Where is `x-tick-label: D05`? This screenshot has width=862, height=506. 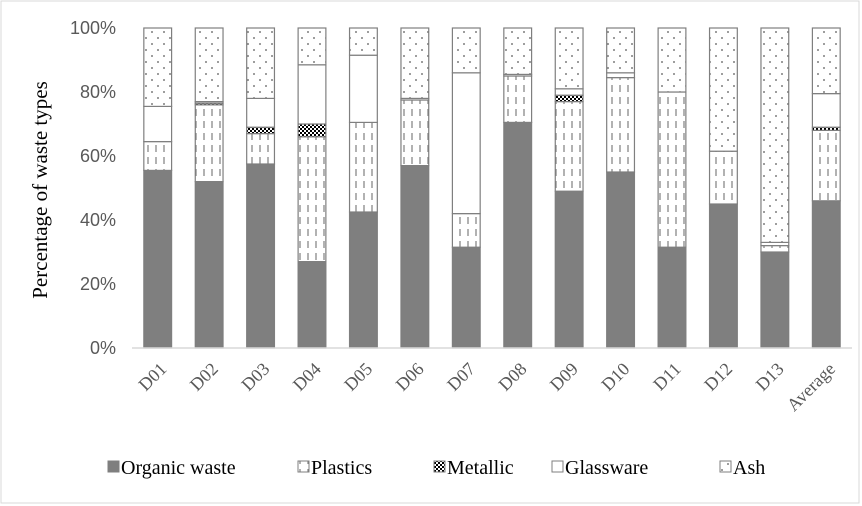
x-tick-label: D05 is located at coordinates (358, 377).